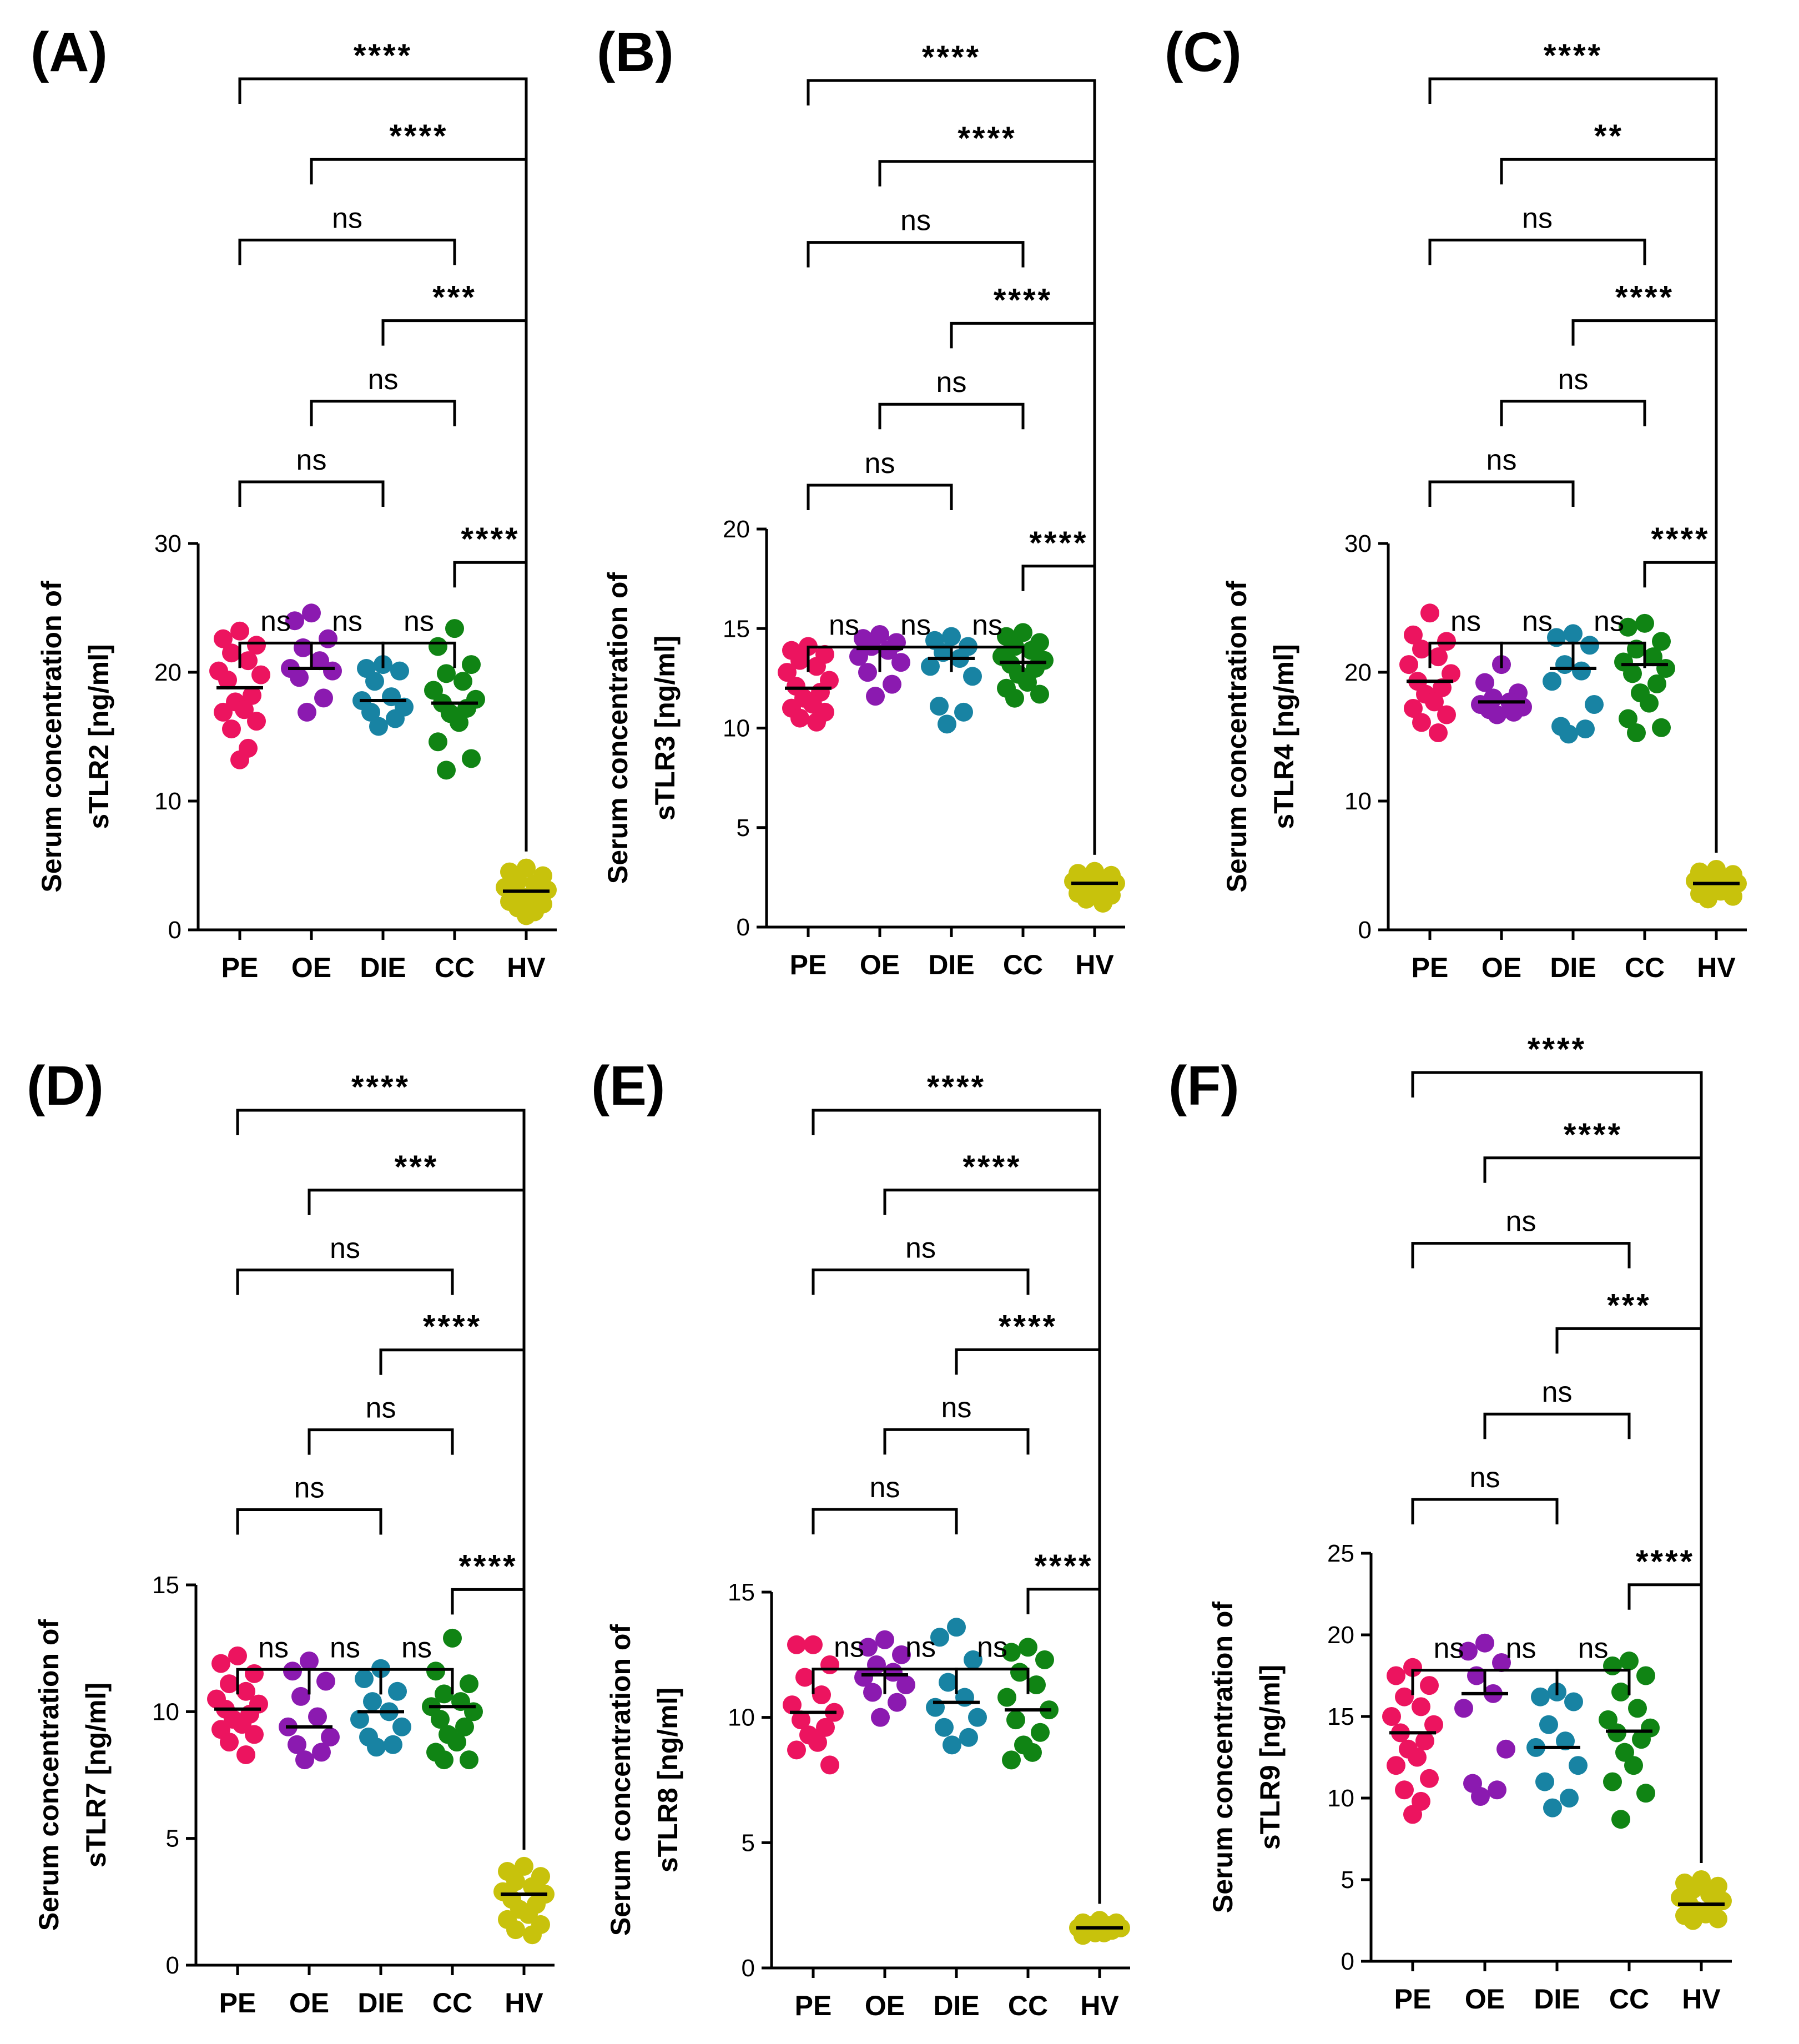 This screenshot has height=2044, width=1799. Describe the element at coordinates (312, 662) in the screenshot. I see `series-OE` at that location.